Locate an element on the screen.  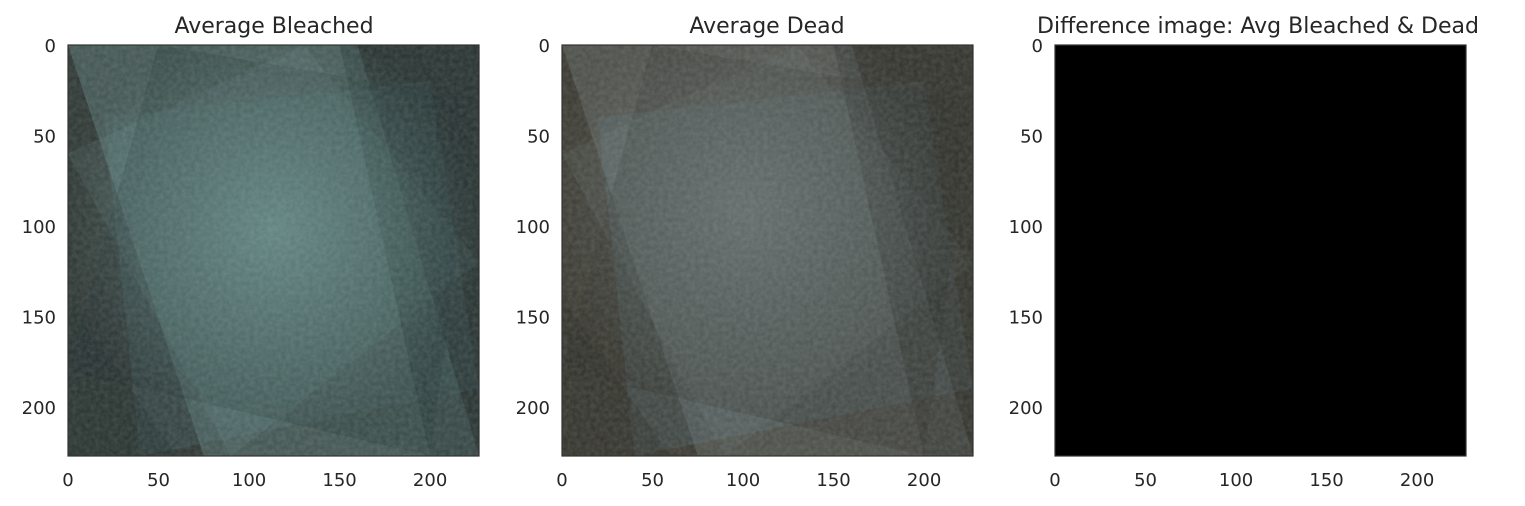
panel-title: Average Dead is located at coordinates (766, 26).